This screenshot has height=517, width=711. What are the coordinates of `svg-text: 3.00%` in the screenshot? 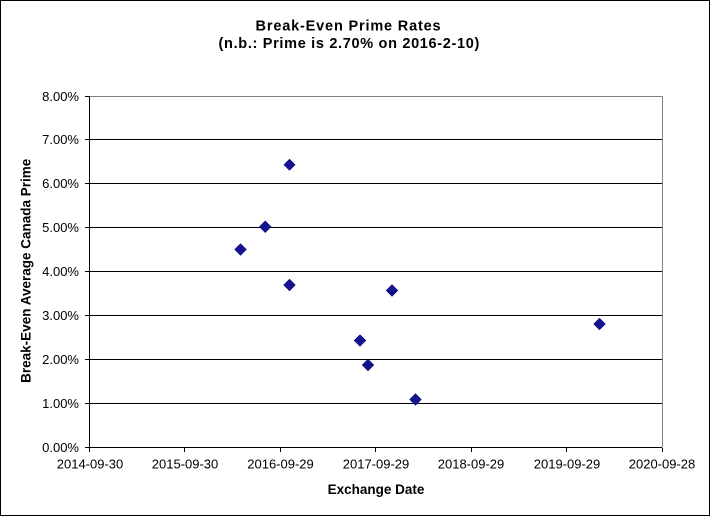 It's located at (60, 315).